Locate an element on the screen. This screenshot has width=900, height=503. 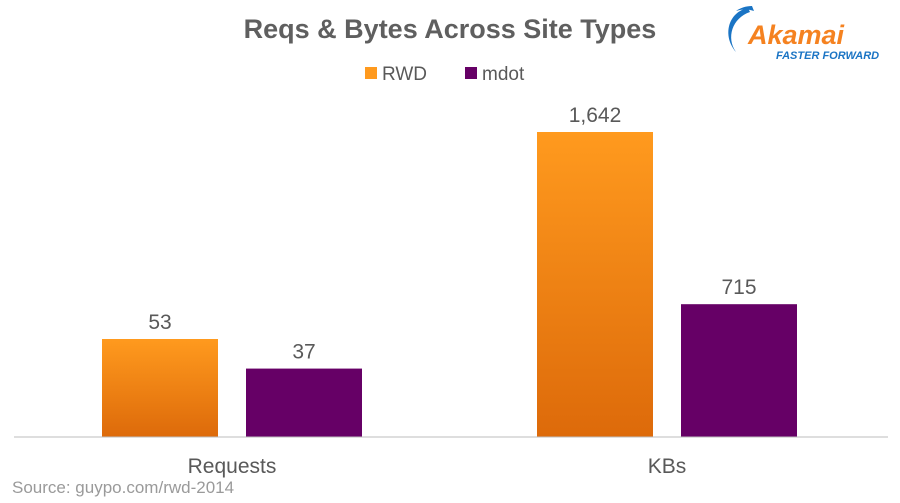
logo-name: Akamai is located at coordinates (796, 35).